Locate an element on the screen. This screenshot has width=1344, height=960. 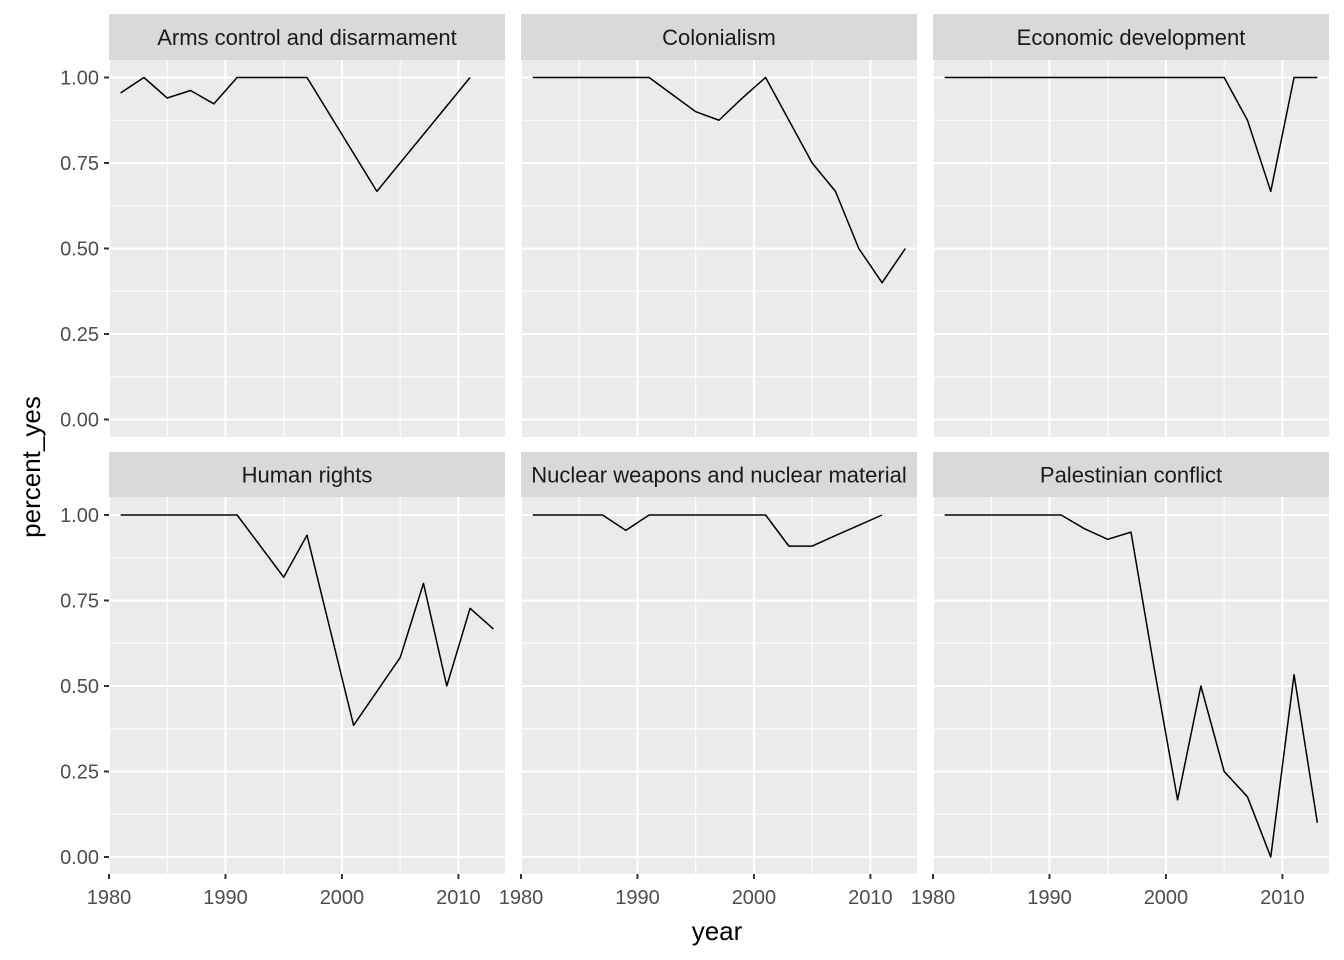
facet-panel: Palestinian conflict 1980 1990 2000 2010 is located at coordinates (1120, 680).